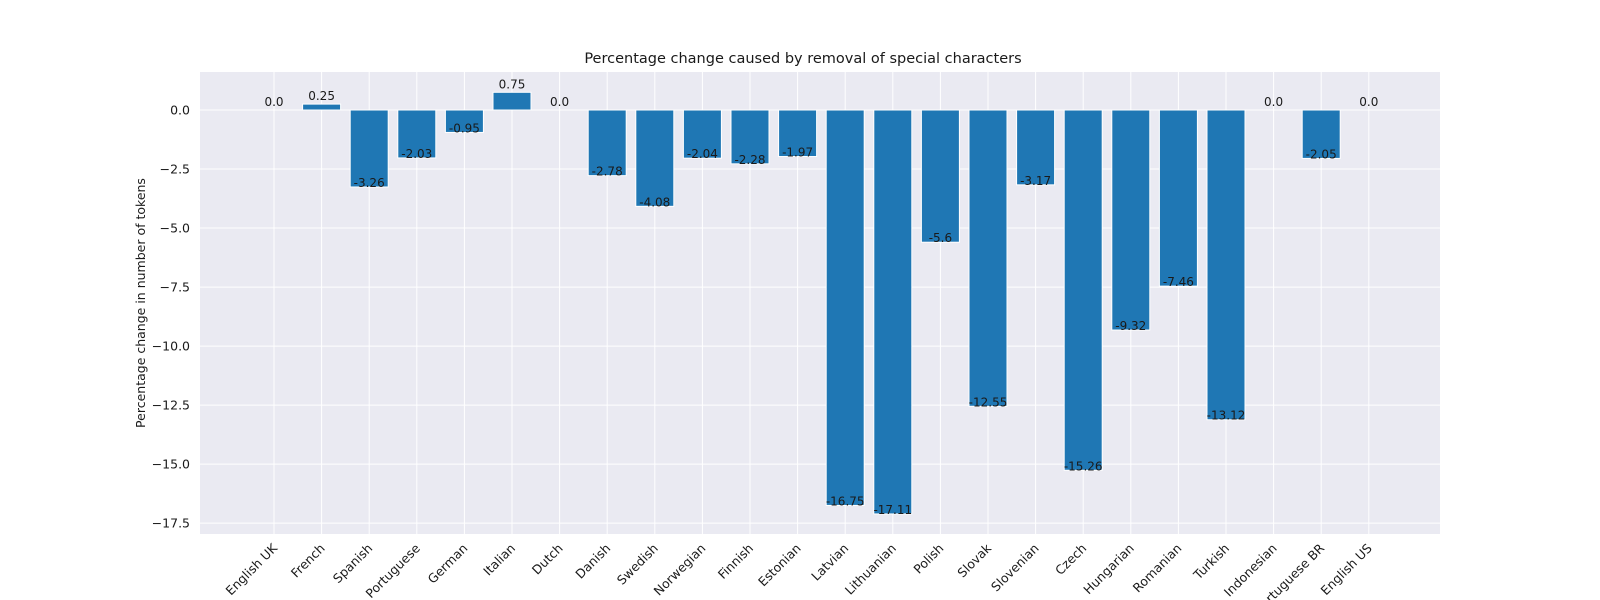 The width and height of the screenshot is (1600, 600). I want to click on bar-value-label: 0.25, so click(321, 96).